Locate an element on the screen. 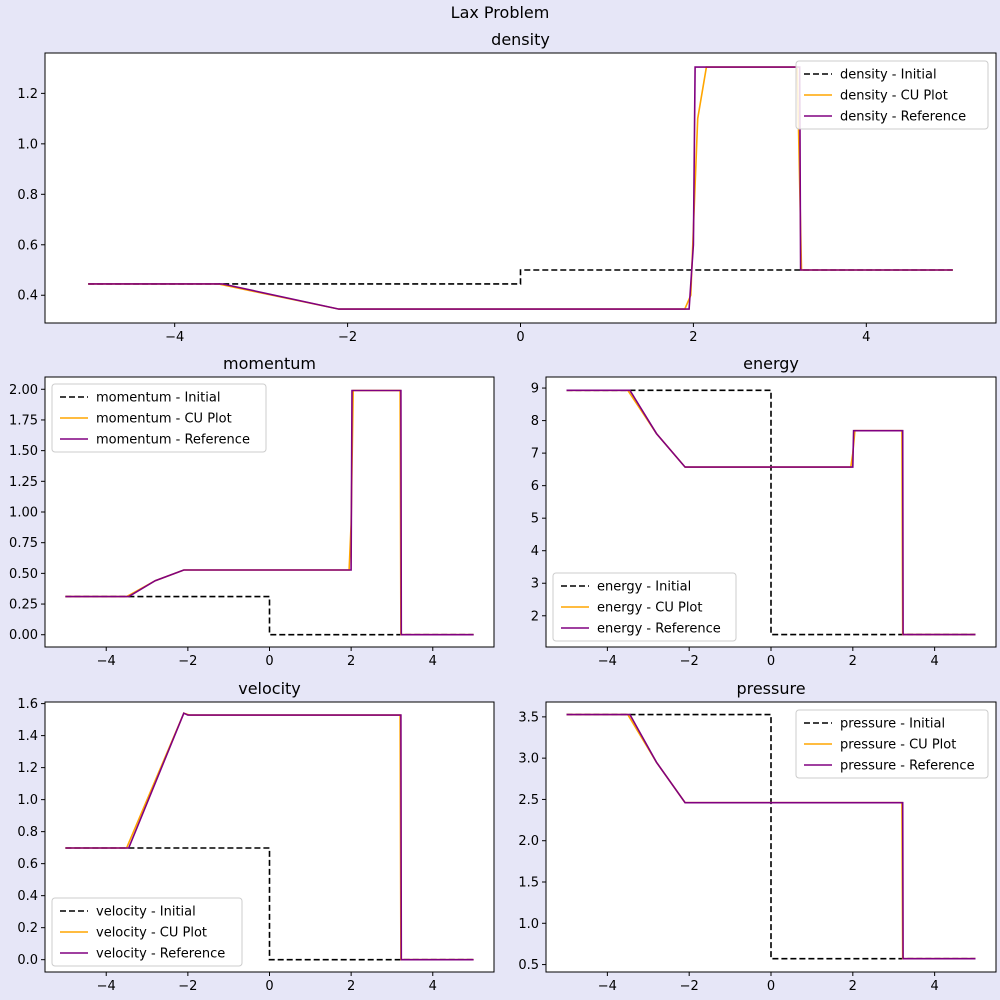 This screenshot has width=1000, height=1000. y-tick-label: 6 is located at coordinates (535, 486).